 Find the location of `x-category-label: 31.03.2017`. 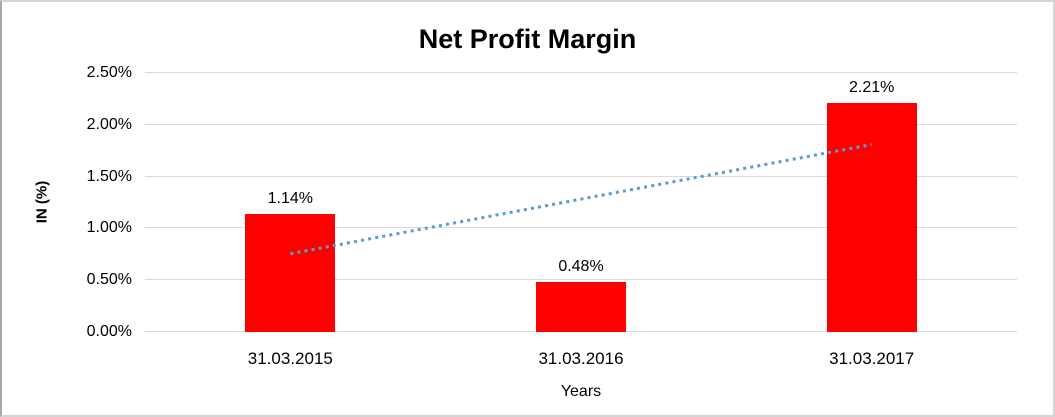

x-category-label: 31.03.2017 is located at coordinates (872, 358).